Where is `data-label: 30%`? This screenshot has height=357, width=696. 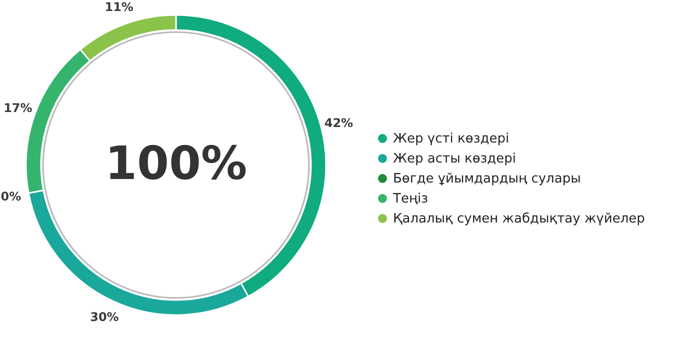 data-label: 30% is located at coordinates (104, 317).